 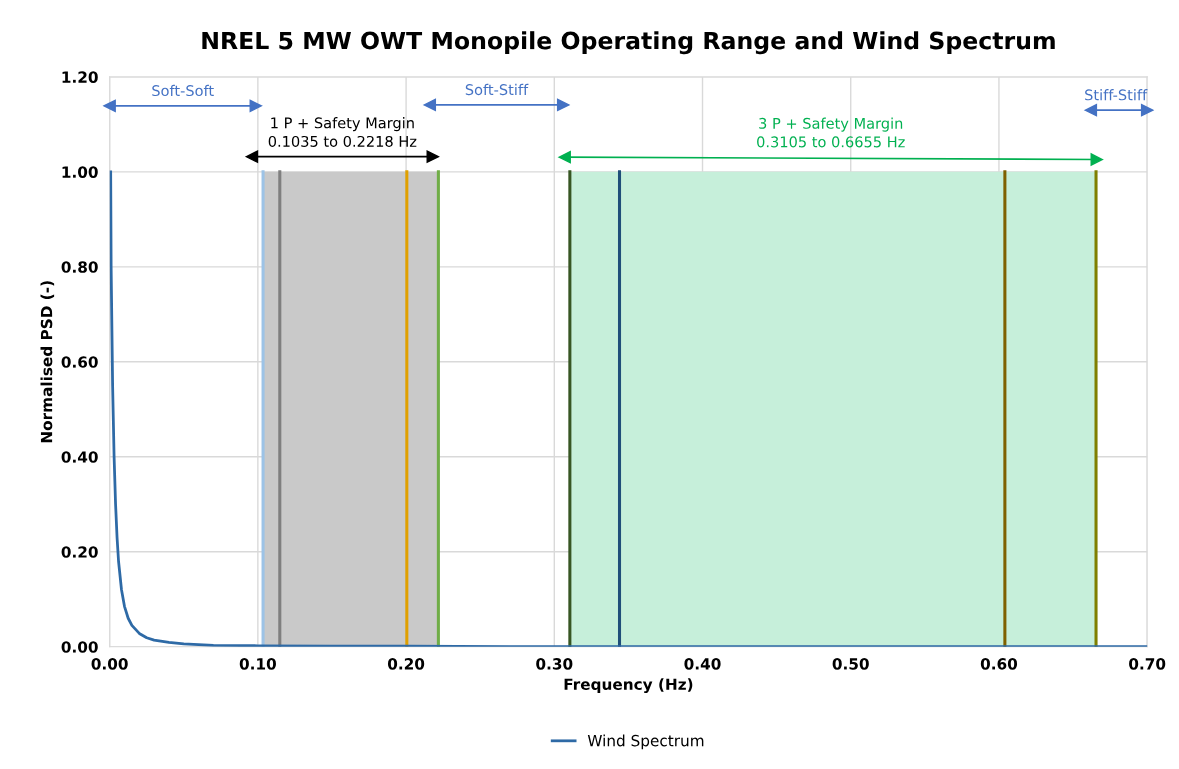 I want to click on y-tick-label: 0.80, so click(x=79, y=267).